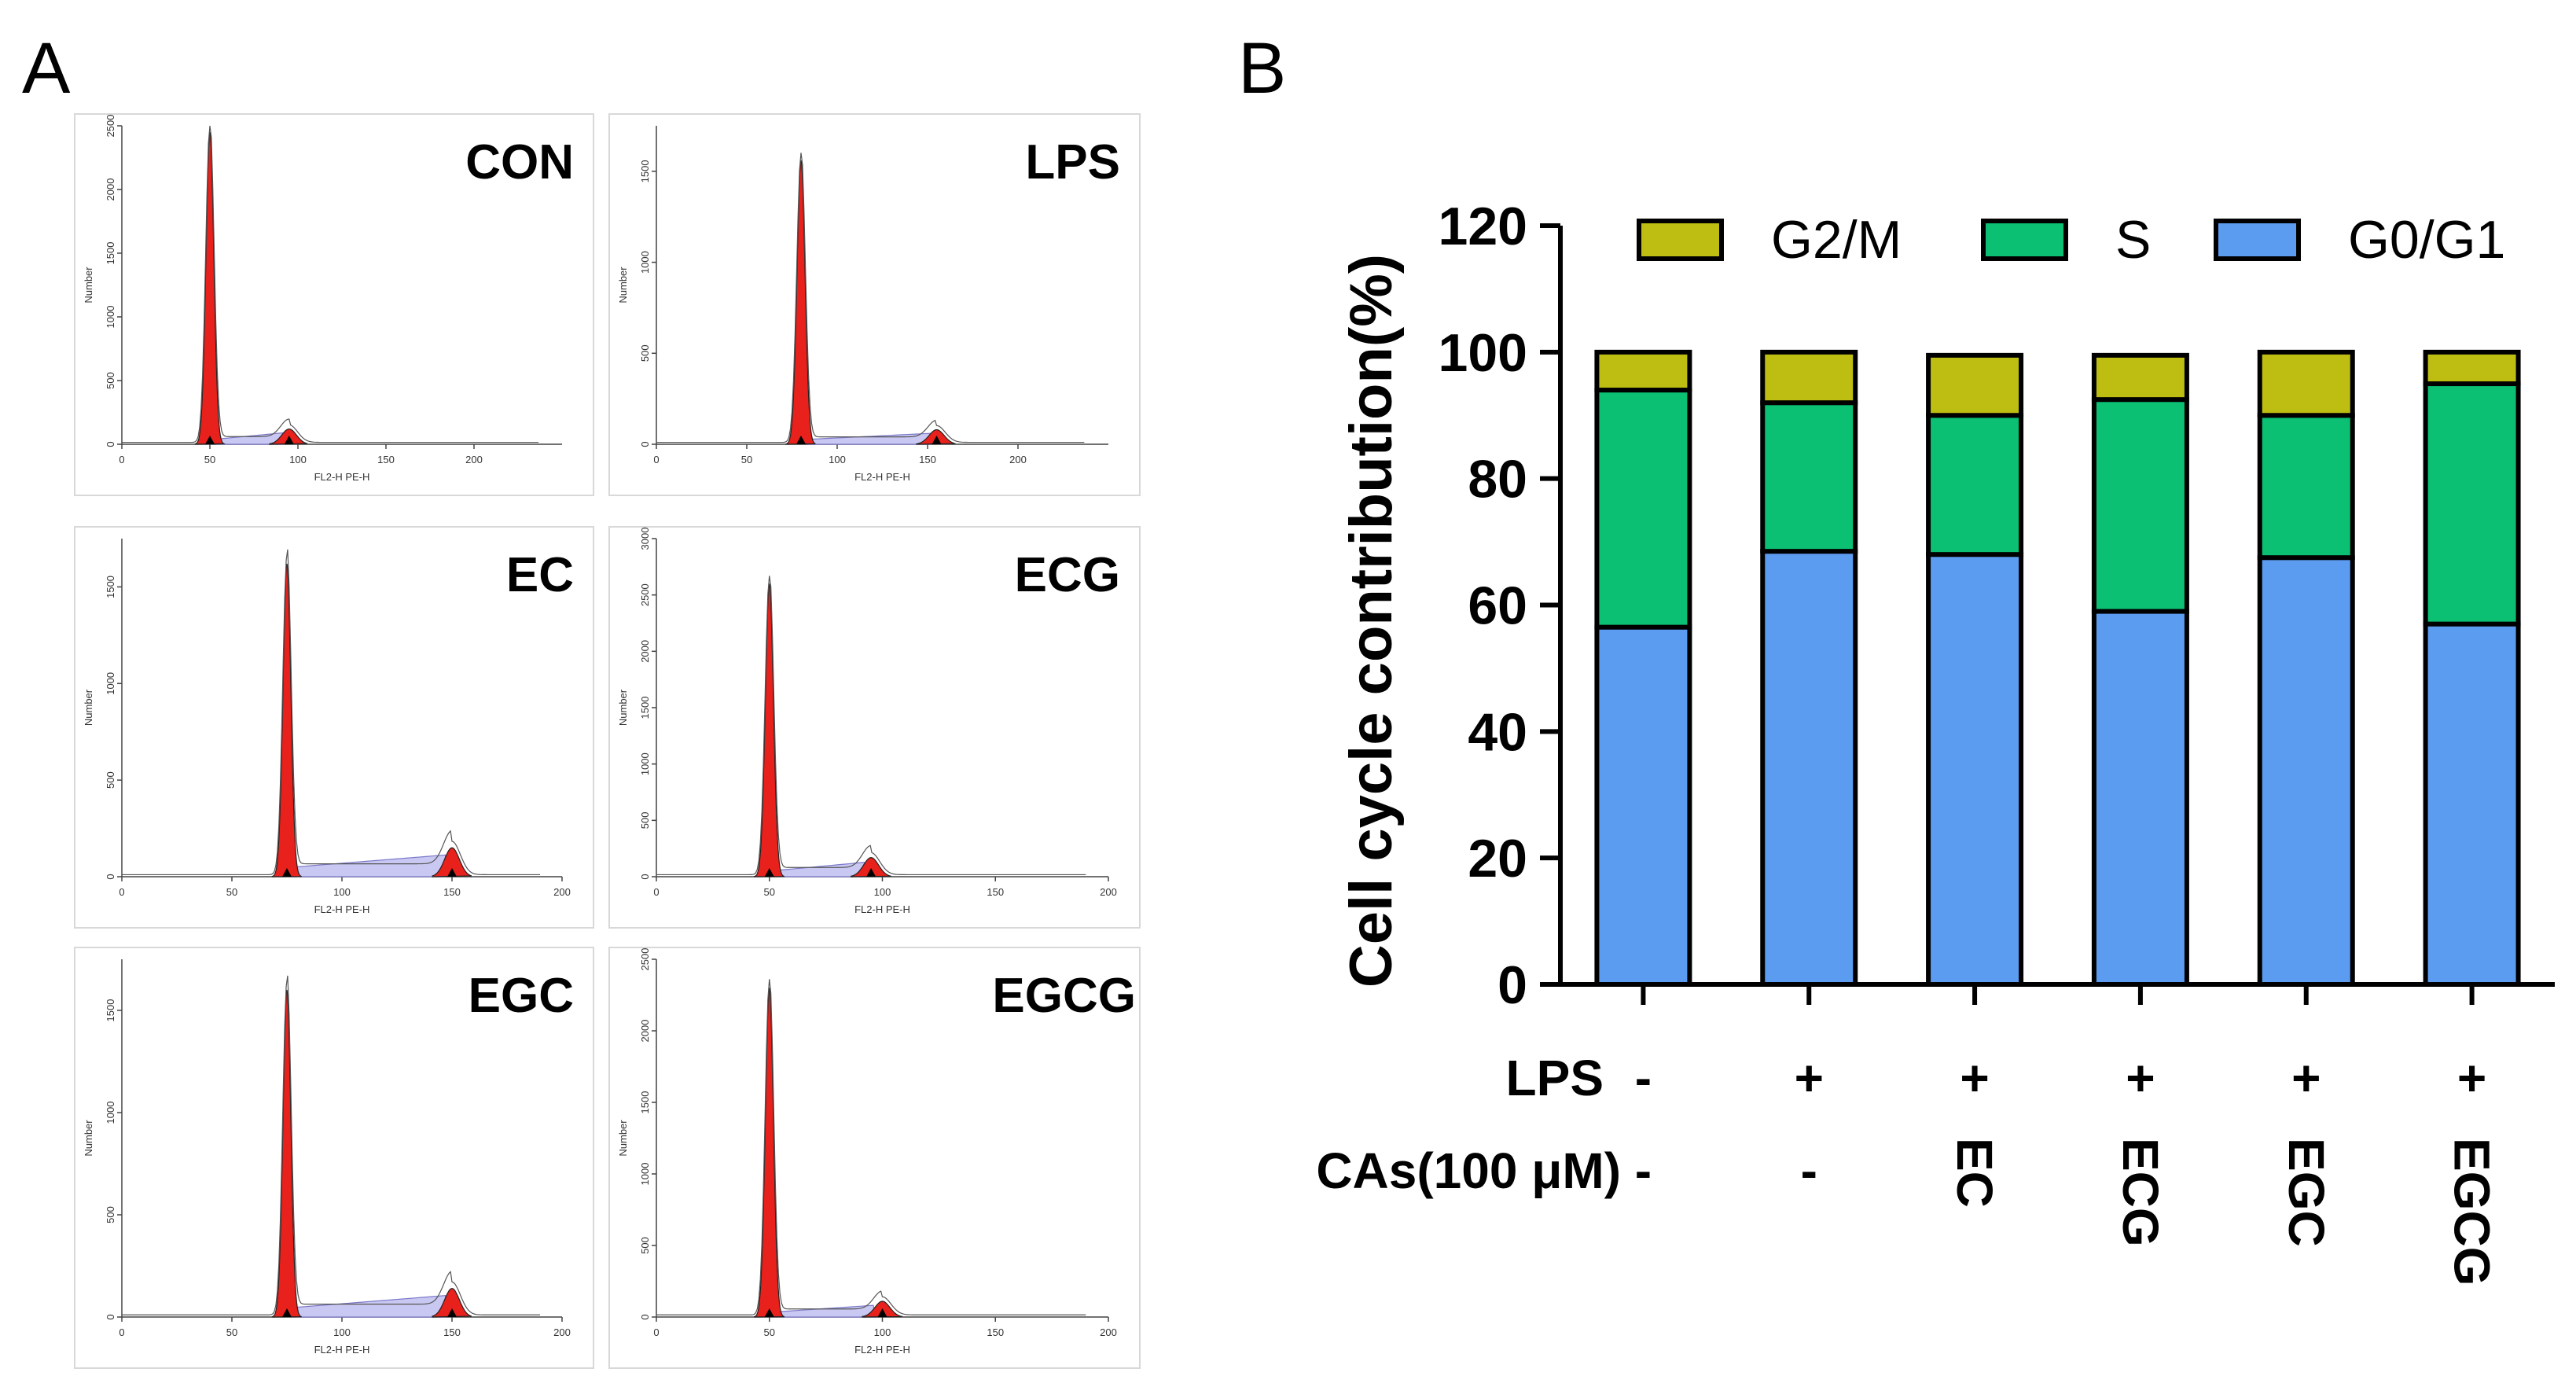  I want to click on histogram-y-tick-label: 3000, so click(645, 539).